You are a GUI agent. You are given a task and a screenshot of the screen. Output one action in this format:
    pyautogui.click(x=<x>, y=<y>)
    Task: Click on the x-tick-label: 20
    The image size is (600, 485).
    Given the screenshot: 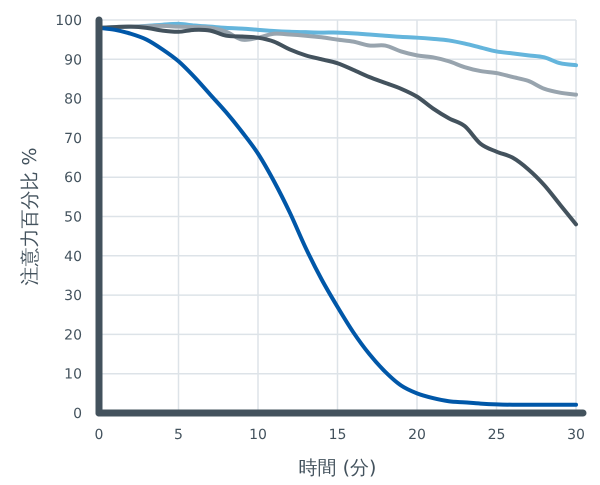 What is the action you would take?
    pyautogui.click(x=417, y=435)
    